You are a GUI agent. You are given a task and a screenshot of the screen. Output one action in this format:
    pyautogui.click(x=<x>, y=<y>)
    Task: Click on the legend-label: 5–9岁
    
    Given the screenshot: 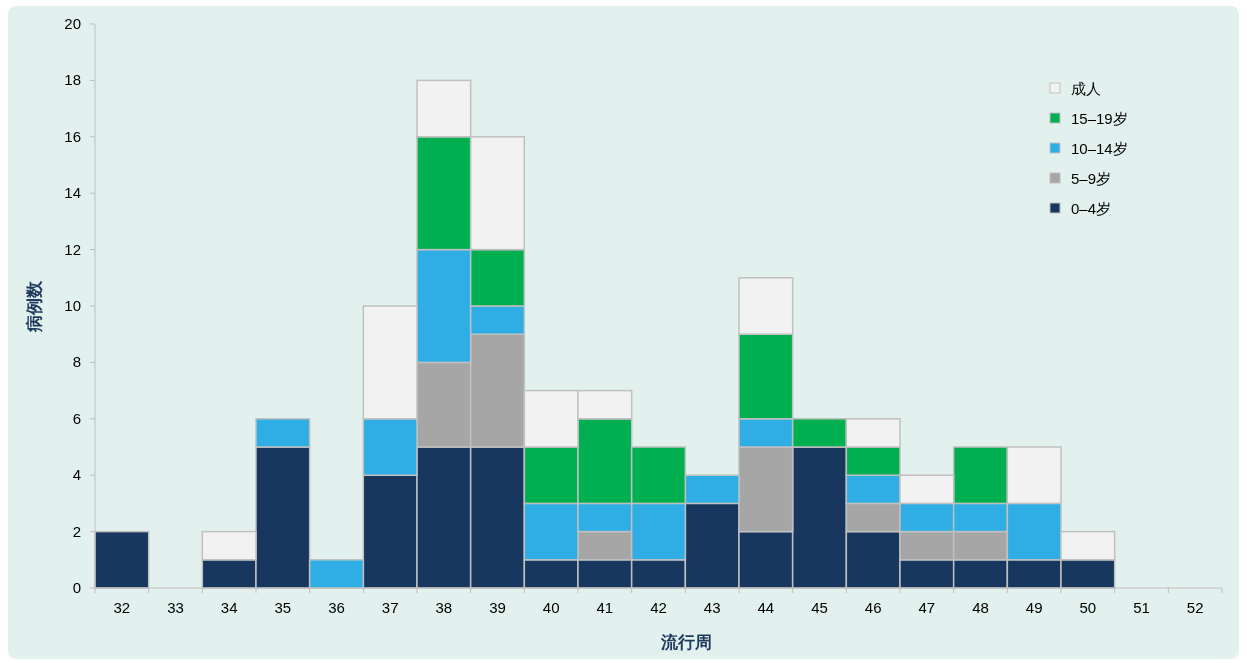 What is the action you would take?
    pyautogui.click(x=1091, y=178)
    